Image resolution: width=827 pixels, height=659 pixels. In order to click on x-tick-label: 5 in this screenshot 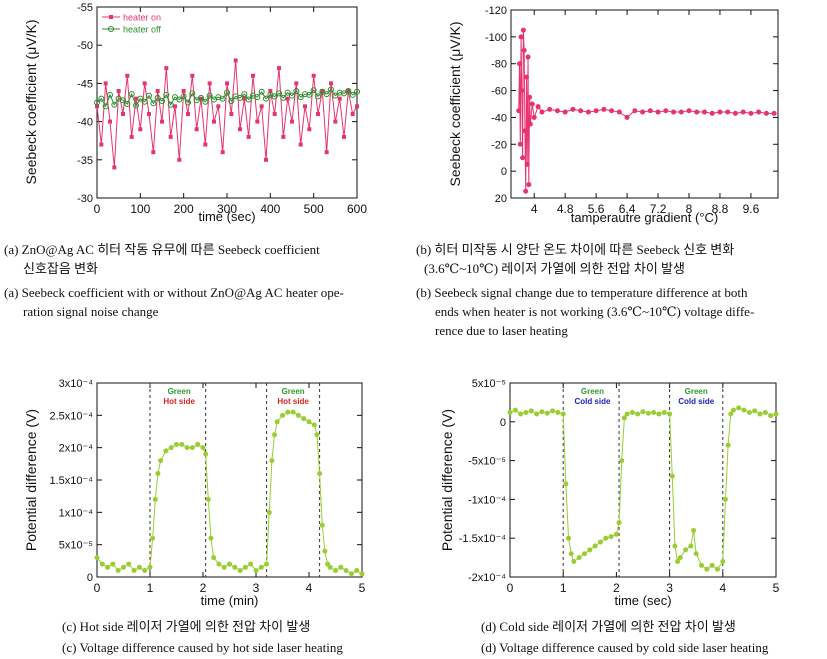, I will do `click(362, 588)`.